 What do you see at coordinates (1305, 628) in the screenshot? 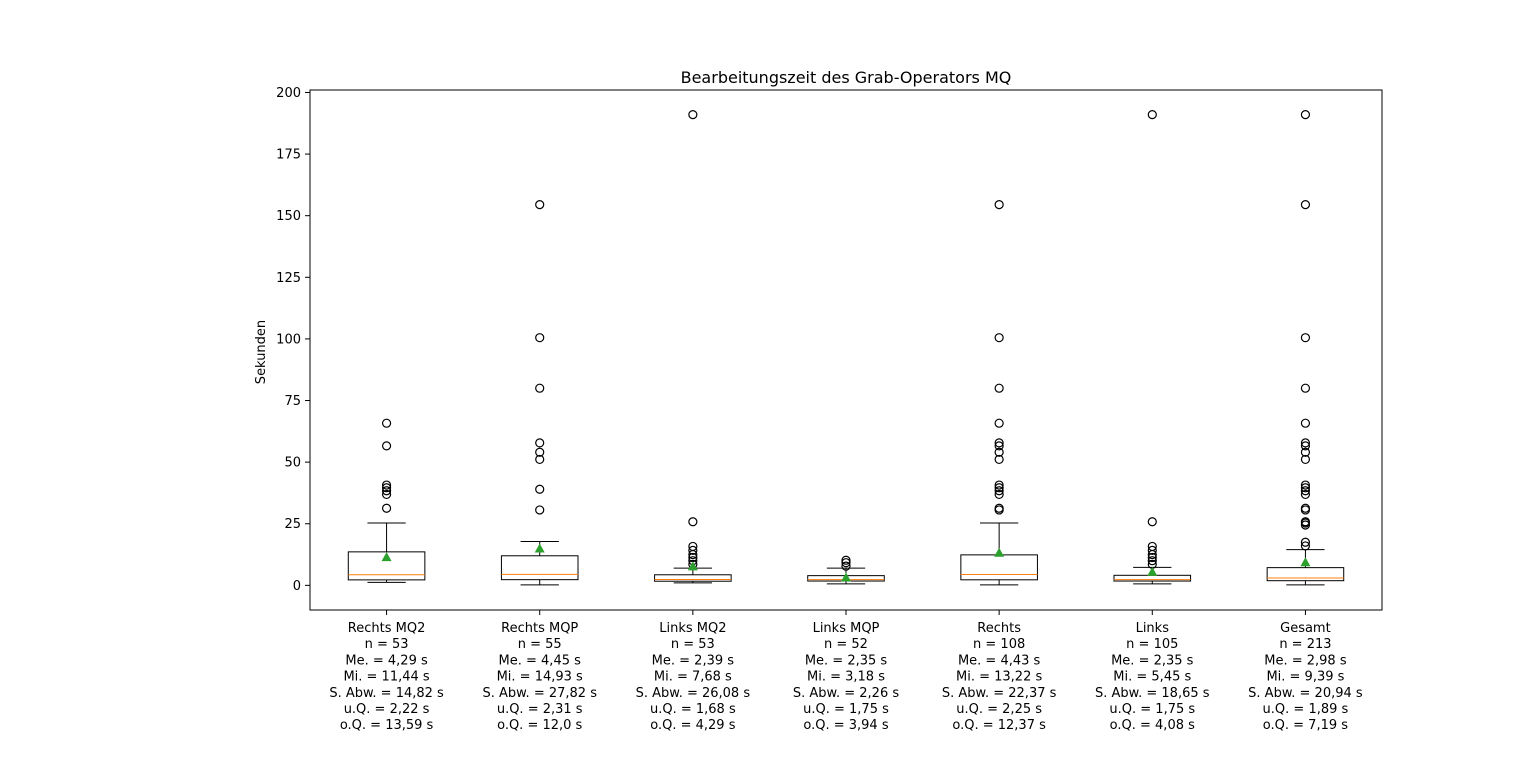
I see `x-label-line: Gesamt` at bounding box center [1305, 628].